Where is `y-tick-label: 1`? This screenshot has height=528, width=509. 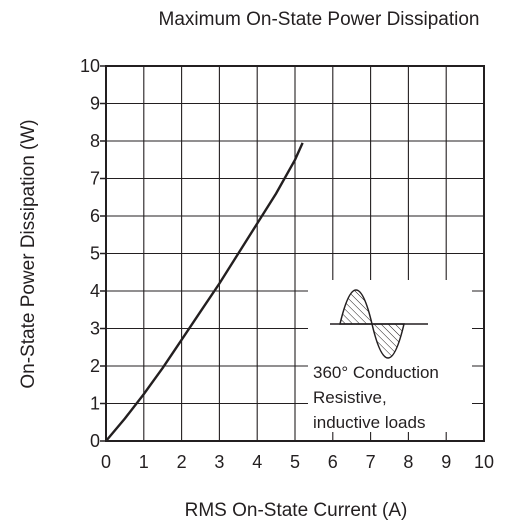
y-tick-label: 1 is located at coordinates (95, 404).